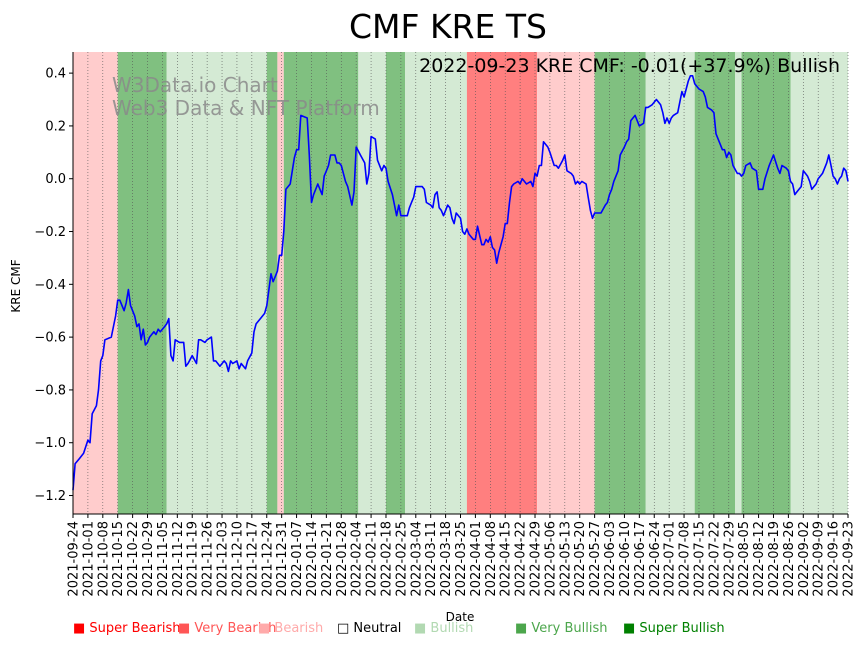 This screenshot has width=864, height=646. What do you see at coordinates (550, 559) in the screenshot?
I see `x-tick-label: 2022-05-06` at bounding box center [550, 559].